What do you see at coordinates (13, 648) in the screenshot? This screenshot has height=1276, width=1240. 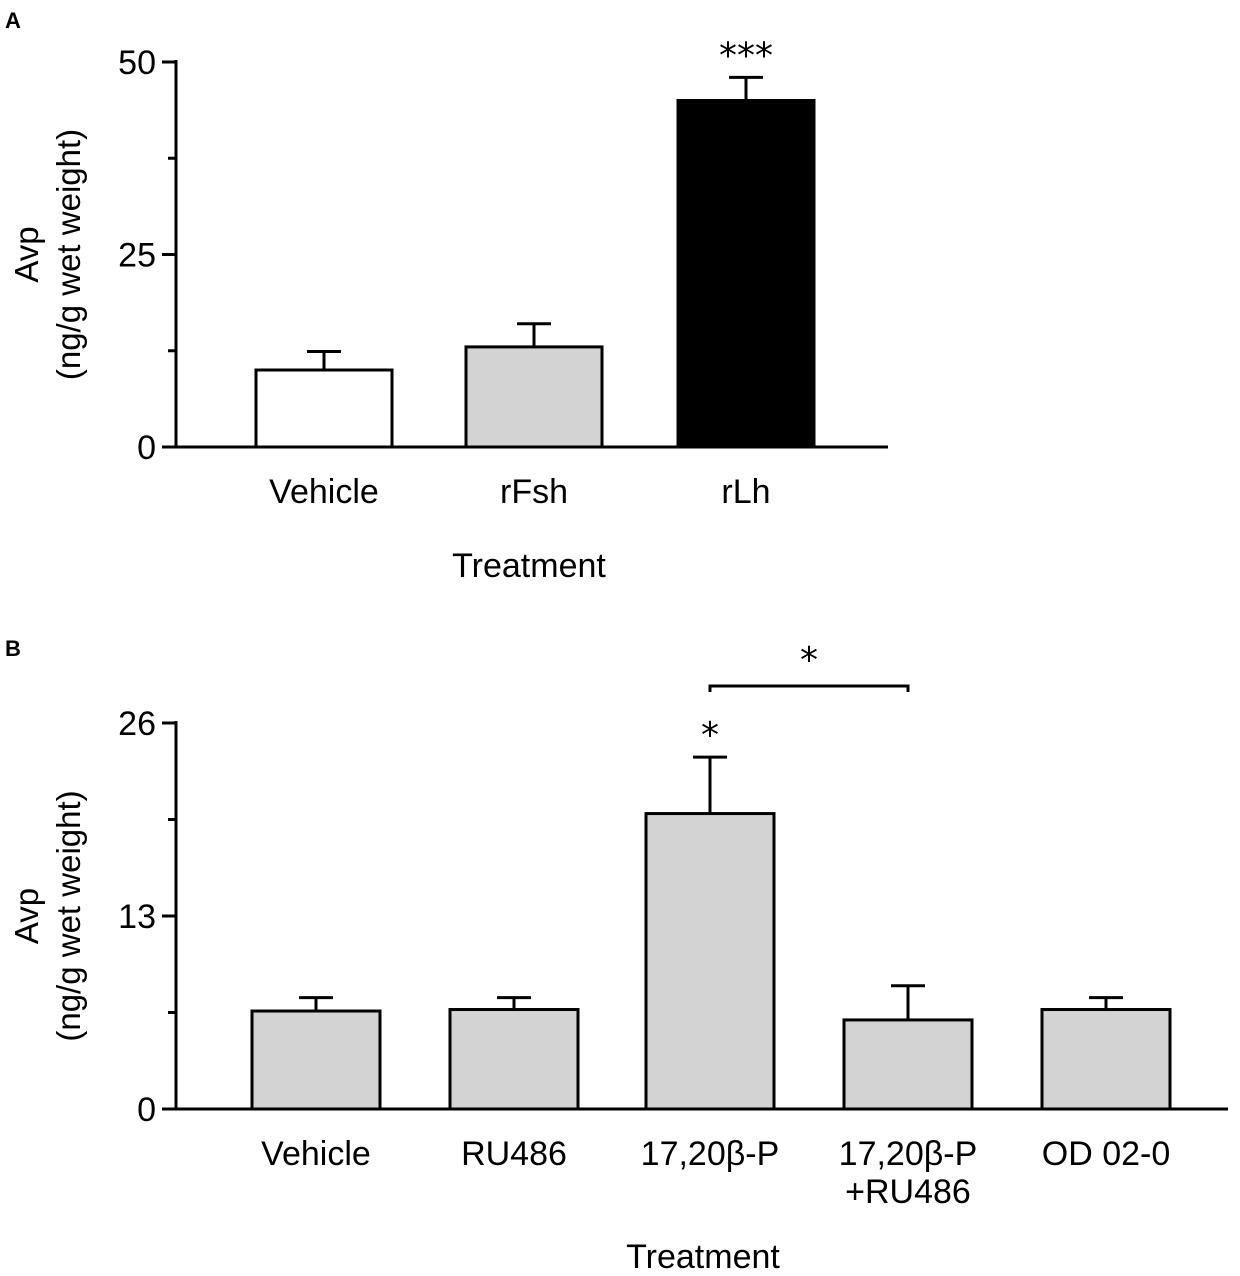 I see `panel-letter: B` at bounding box center [13, 648].